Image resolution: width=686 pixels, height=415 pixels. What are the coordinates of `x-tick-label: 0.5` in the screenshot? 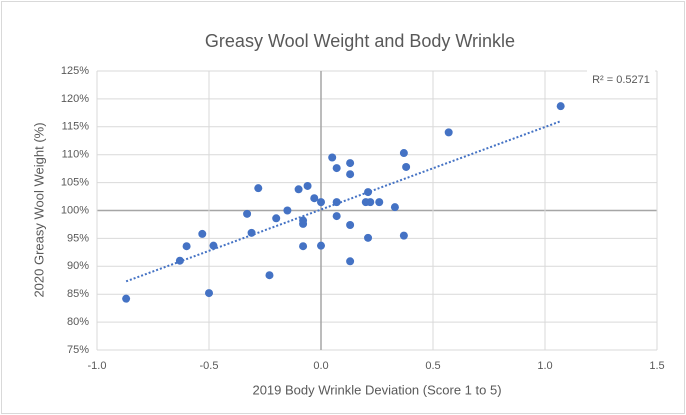 It's located at (432, 366).